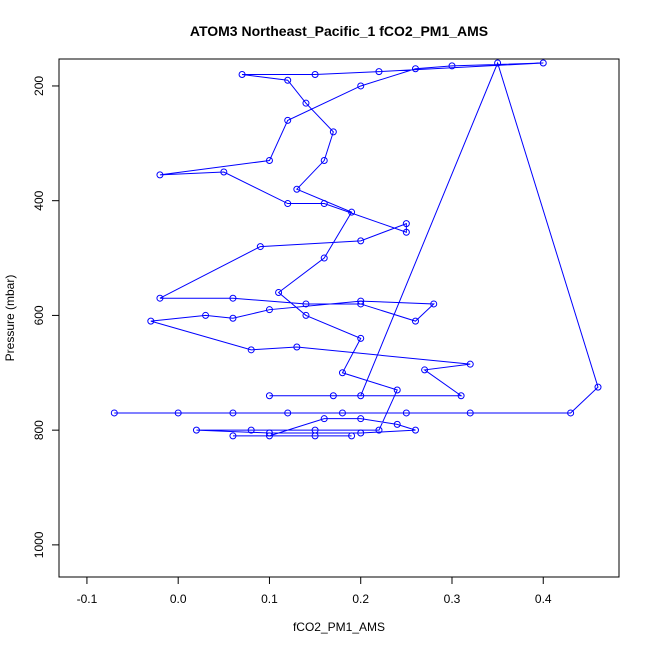 The width and height of the screenshot is (650, 655). What do you see at coordinates (39, 544) in the screenshot?
I see `y-tick-label: 1000` at bounding box center [39, 544].